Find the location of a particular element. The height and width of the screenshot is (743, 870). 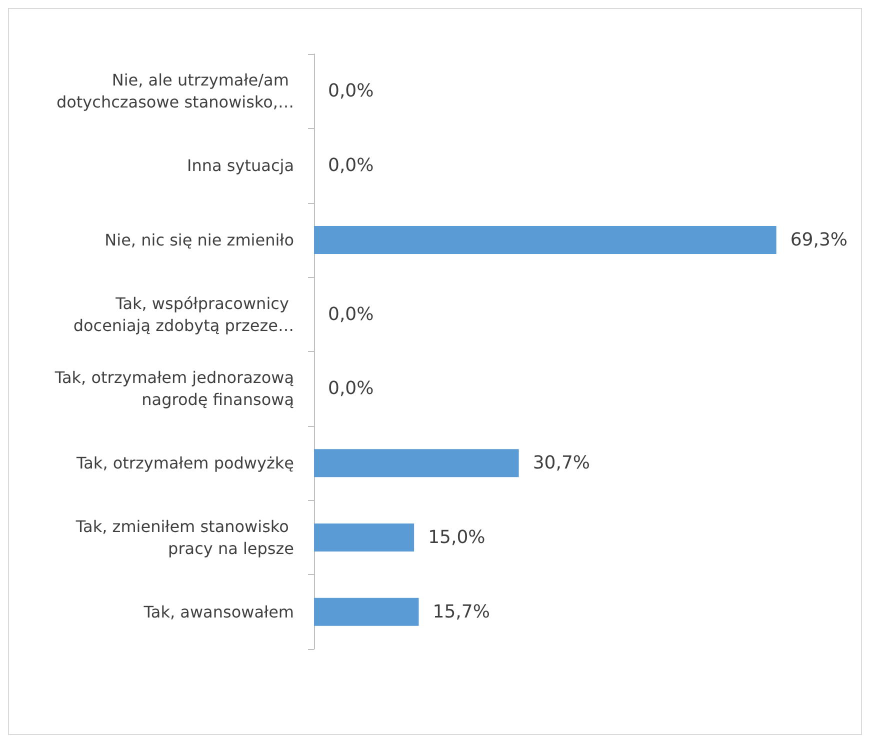

y-tick-label: Tak, awansowałem is located at coordinates (218, 612).